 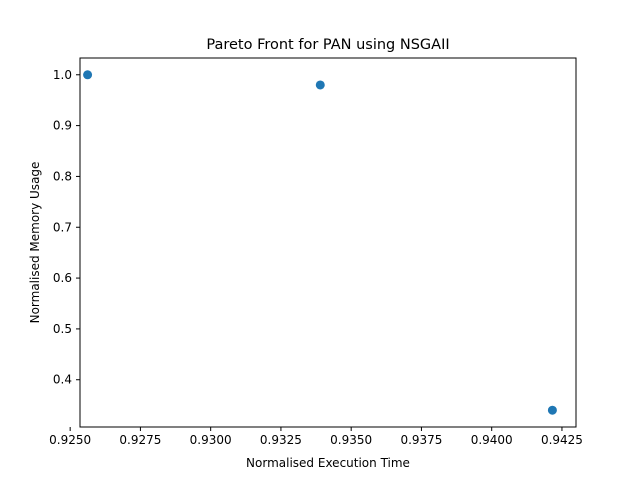 What do you see at coordinates (62, 380) in the screenshot?
I see `y-tick-label: 0.4` at bounding box center [62, 380].